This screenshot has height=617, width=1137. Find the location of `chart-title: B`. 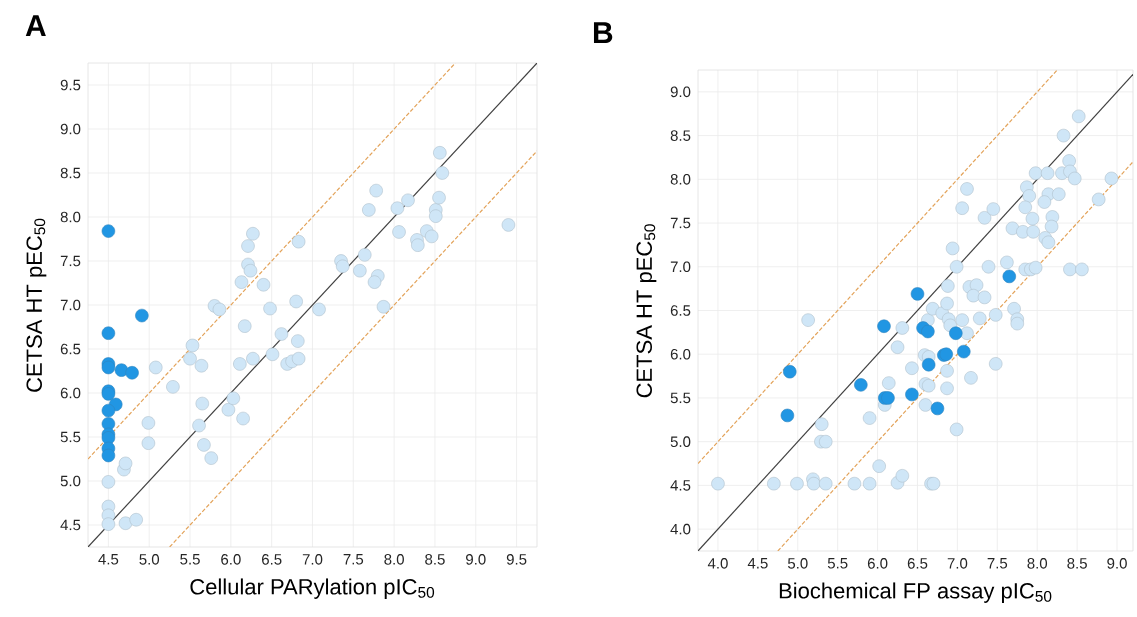

chart-title: B is located at coordinates (603, 32).